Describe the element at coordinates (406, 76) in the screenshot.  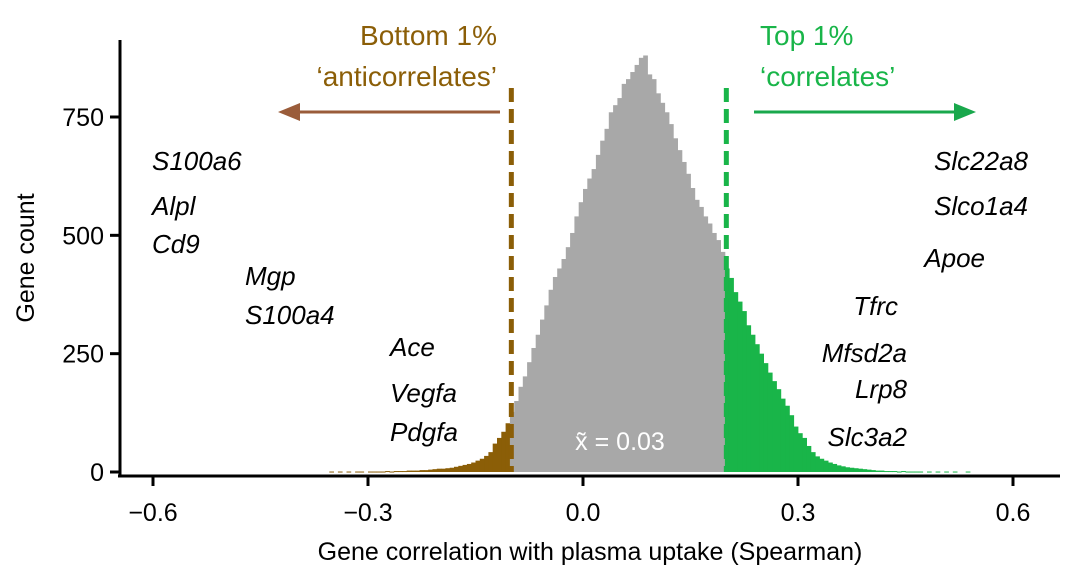
I see `bottom-annotation-subtitle: ‘anticorrelates’` at that location.